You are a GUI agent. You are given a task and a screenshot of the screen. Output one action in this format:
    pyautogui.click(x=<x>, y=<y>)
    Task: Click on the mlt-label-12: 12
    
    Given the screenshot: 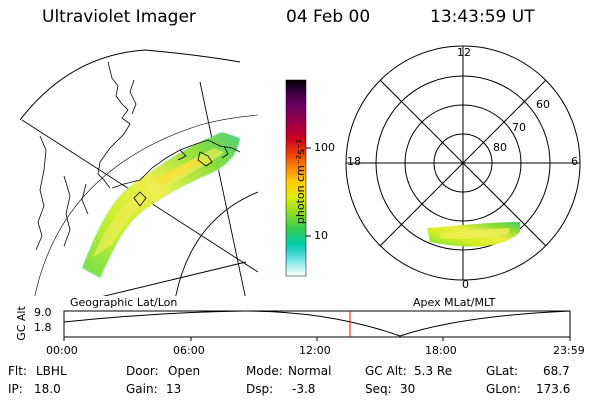 What is the action you would take?
    pyautogui.click(x=464, y=52)
    